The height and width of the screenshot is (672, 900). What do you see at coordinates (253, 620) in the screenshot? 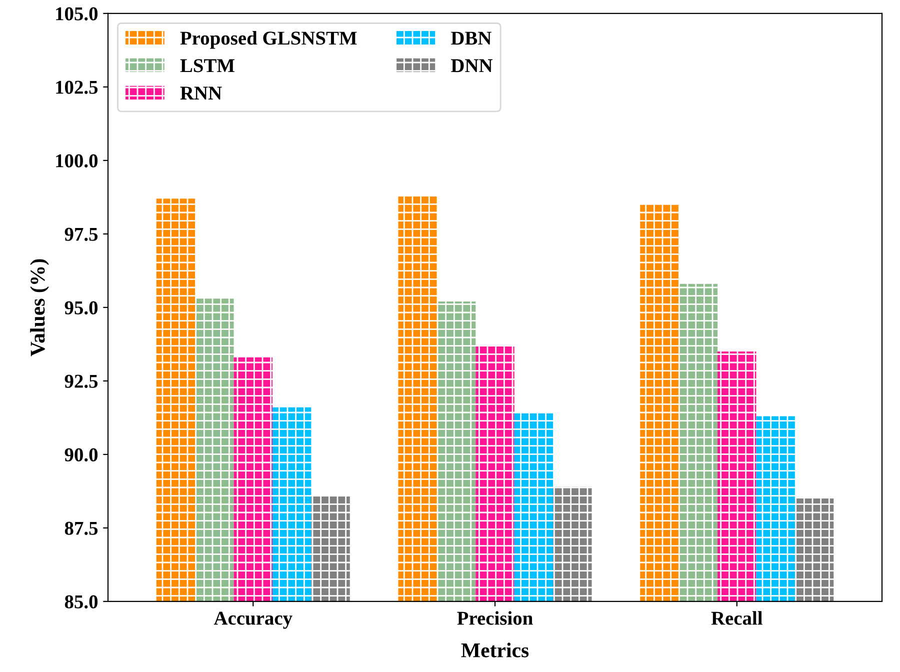
I see `x-tick-label: Accuracy` at bounding box center [253, 620].